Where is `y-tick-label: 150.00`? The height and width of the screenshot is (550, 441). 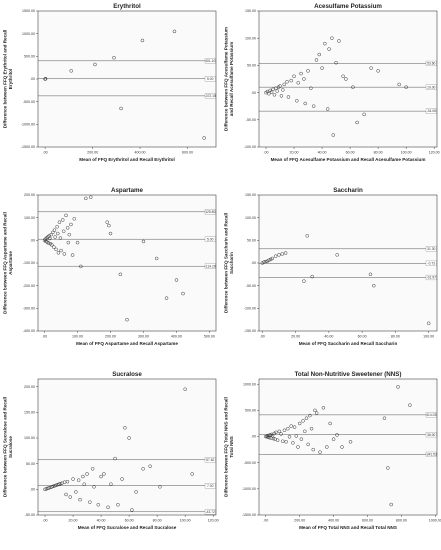 y-tick-label: 150.00 is located at coordinates (29, 413).